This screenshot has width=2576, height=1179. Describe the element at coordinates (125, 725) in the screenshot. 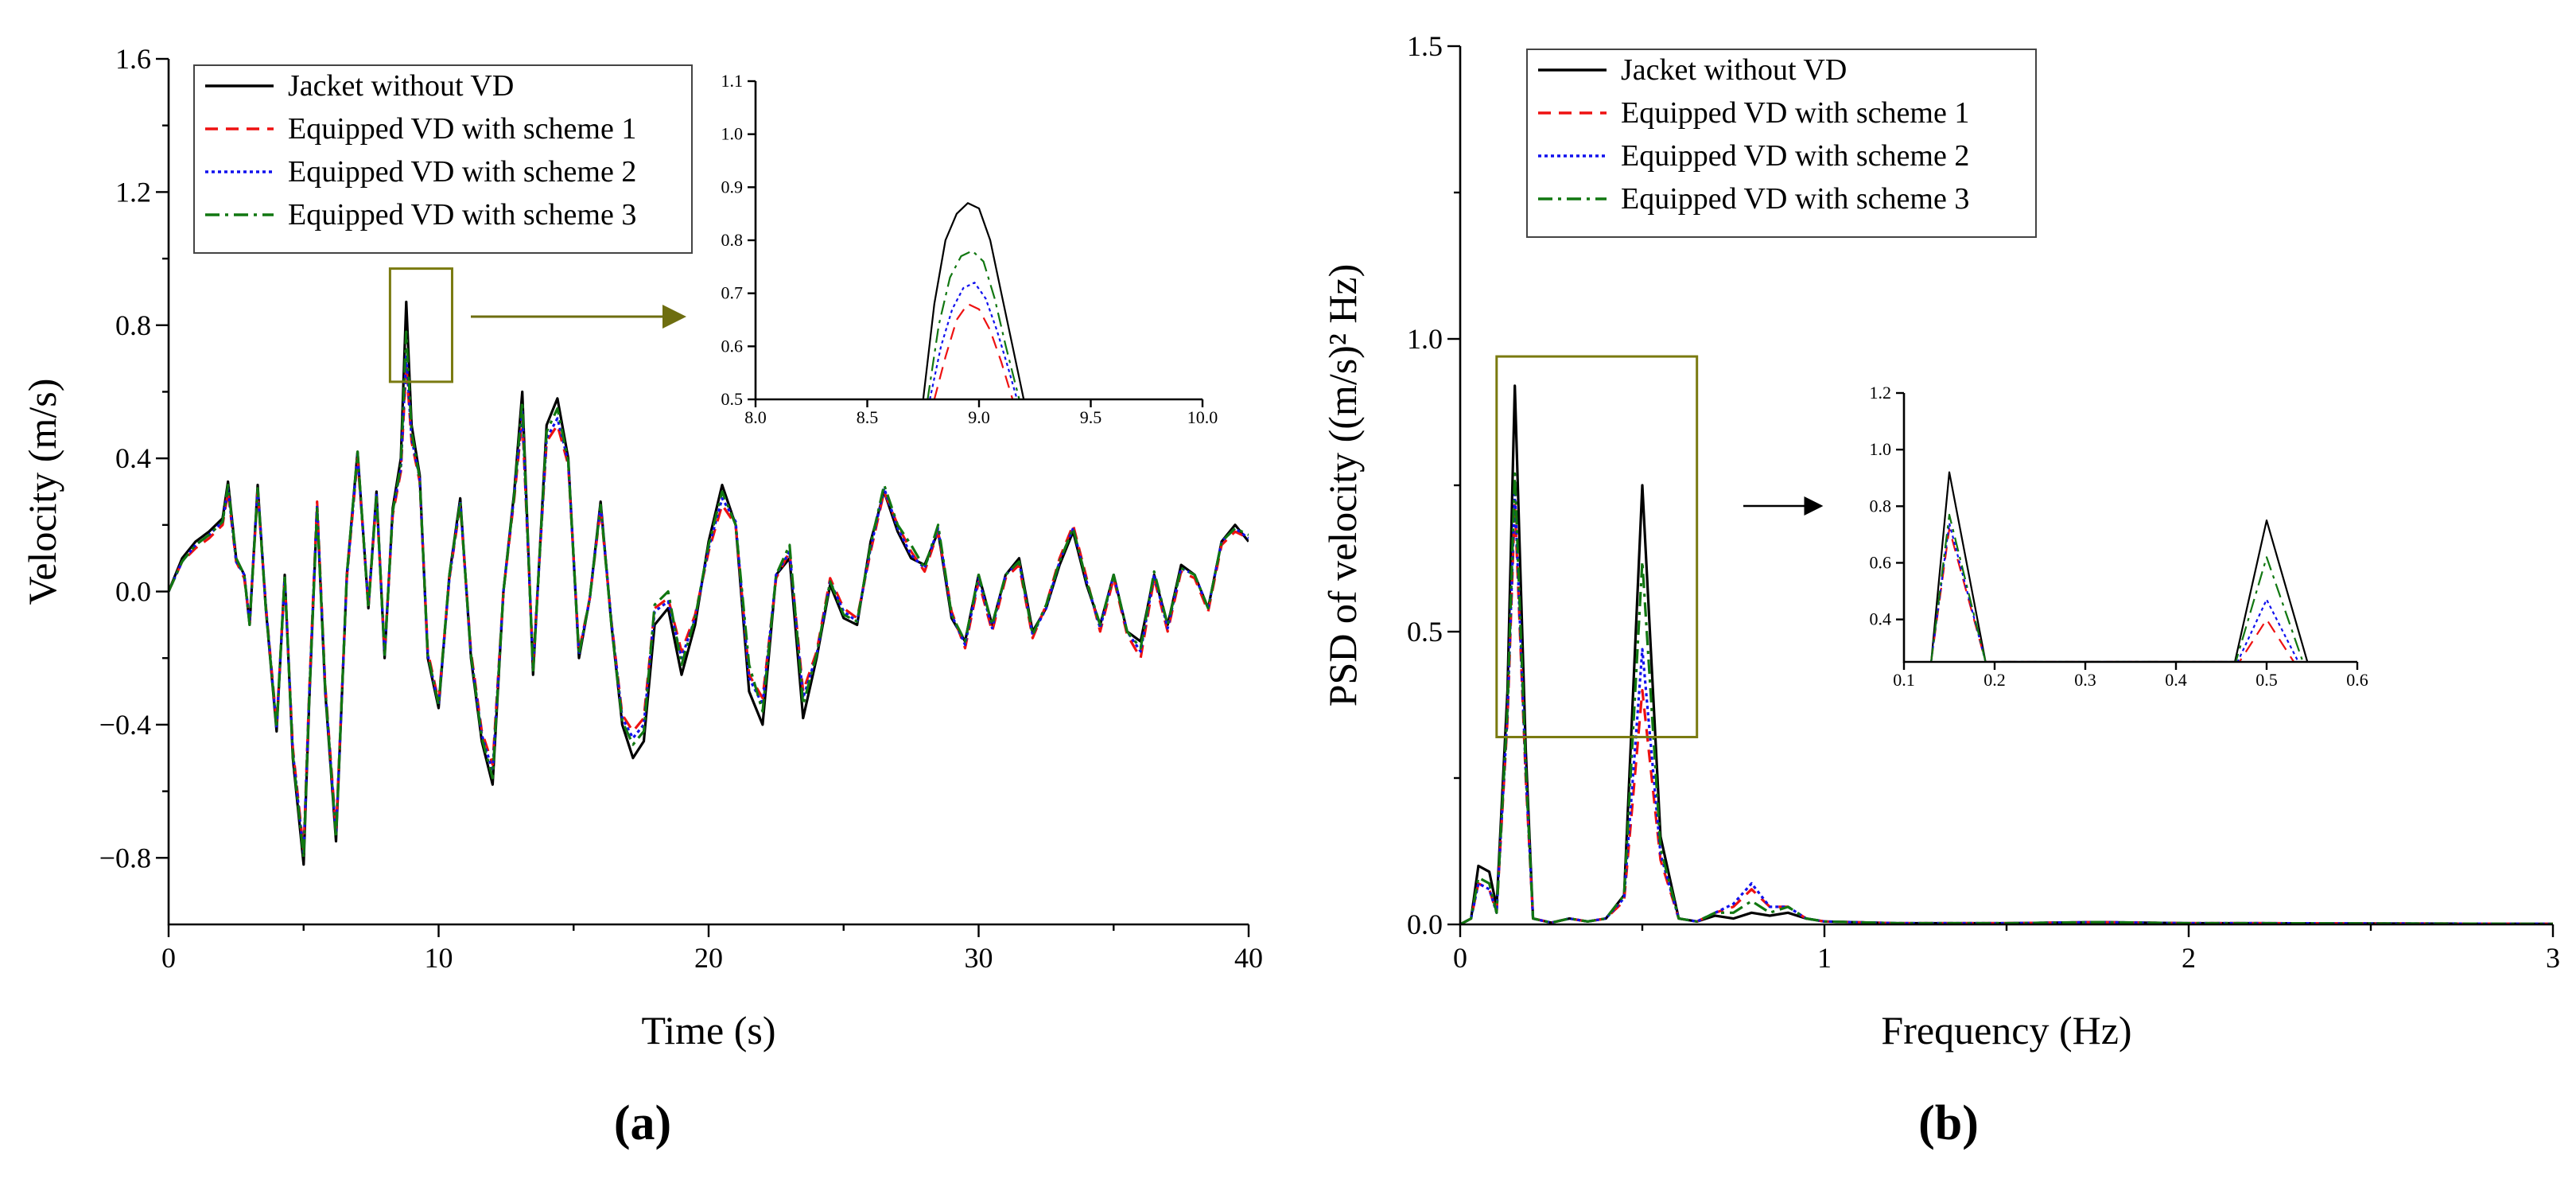

I see `y-tick-label: −0.4` at that location.